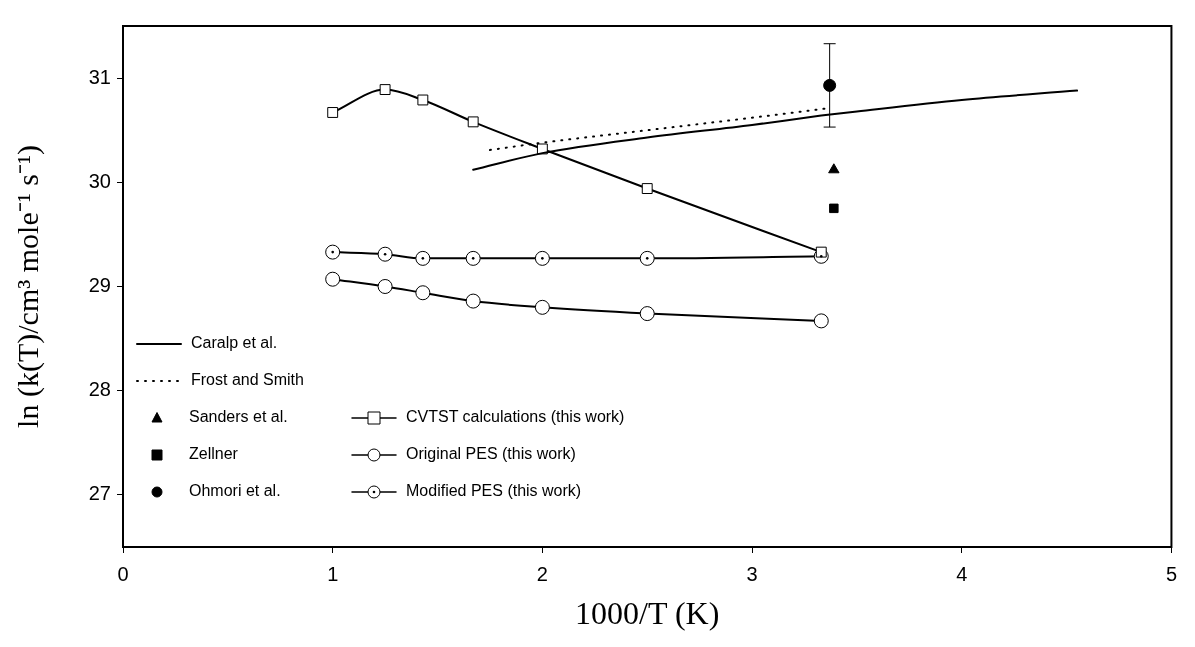 The width and height of the screenshot is (1195, 647). I want to click on y-tick-label: 27, so click(99, 493).